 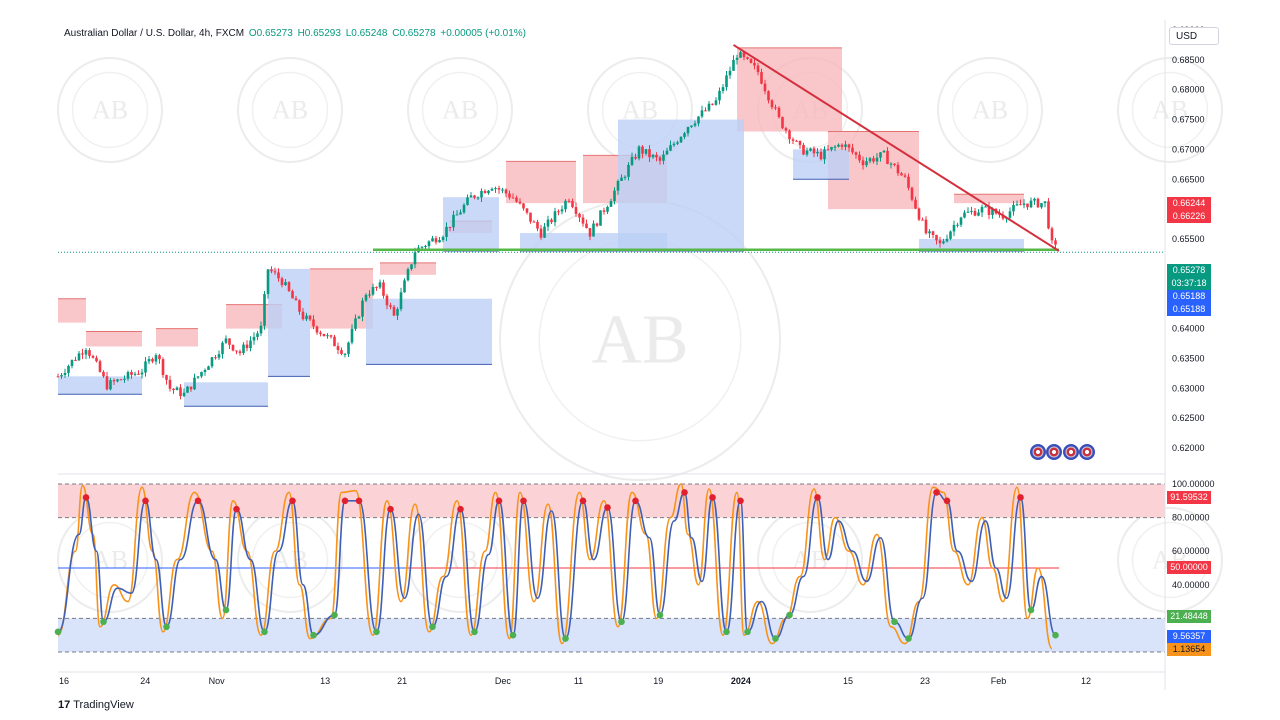 I want to click on countdown-tag: 03:37:18, so click(x=1189, y=283).